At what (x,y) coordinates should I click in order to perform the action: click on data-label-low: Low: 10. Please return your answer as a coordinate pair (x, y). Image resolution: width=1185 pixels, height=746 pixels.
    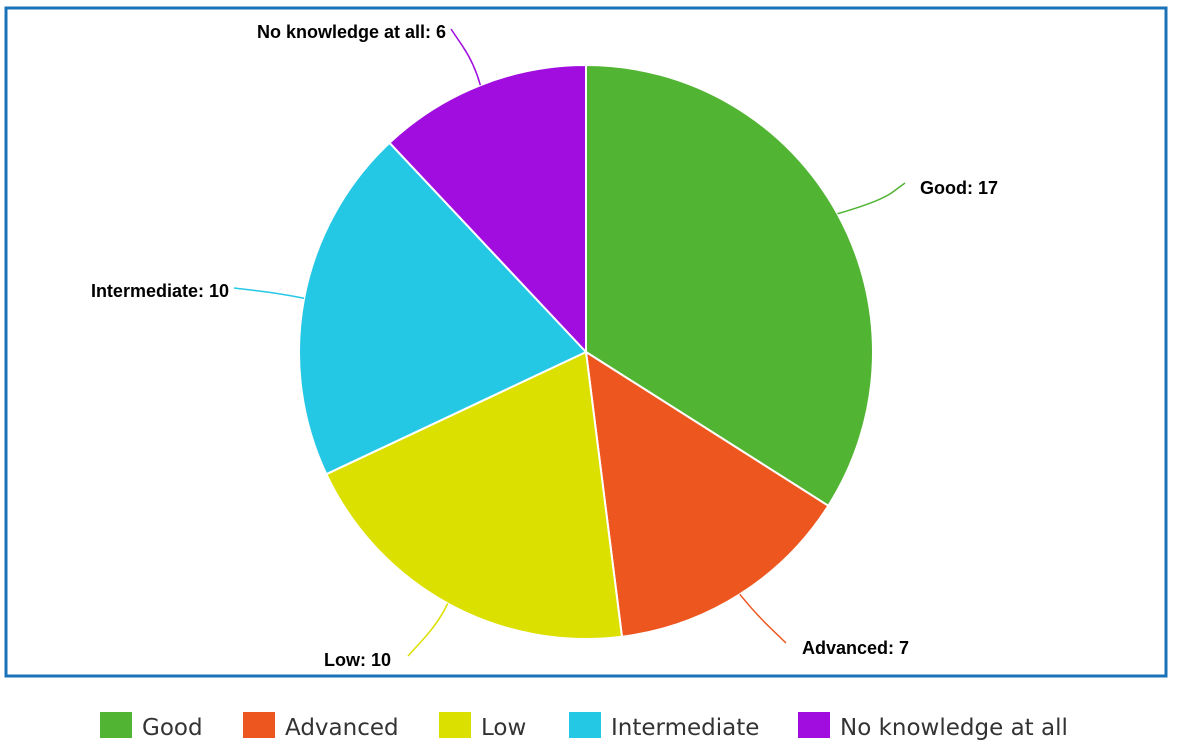
    Looking at the image, I should click on (357, 660).